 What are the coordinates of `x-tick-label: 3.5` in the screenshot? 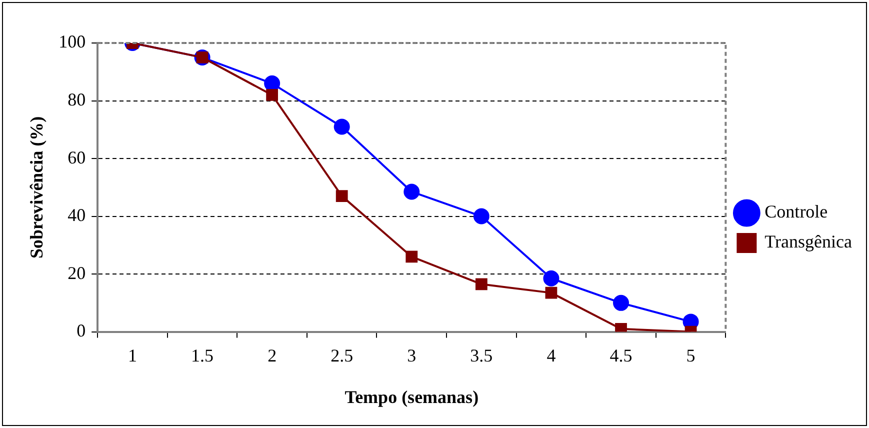 It's located at (481, 355).